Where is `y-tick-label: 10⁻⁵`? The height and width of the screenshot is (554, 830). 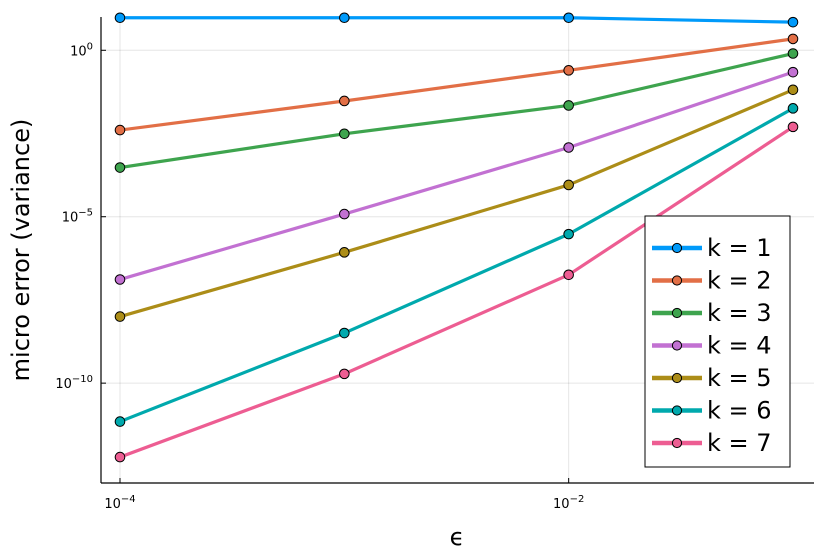 y-tick-label: 10⁻⁵ is located at coordinates (77, 217).